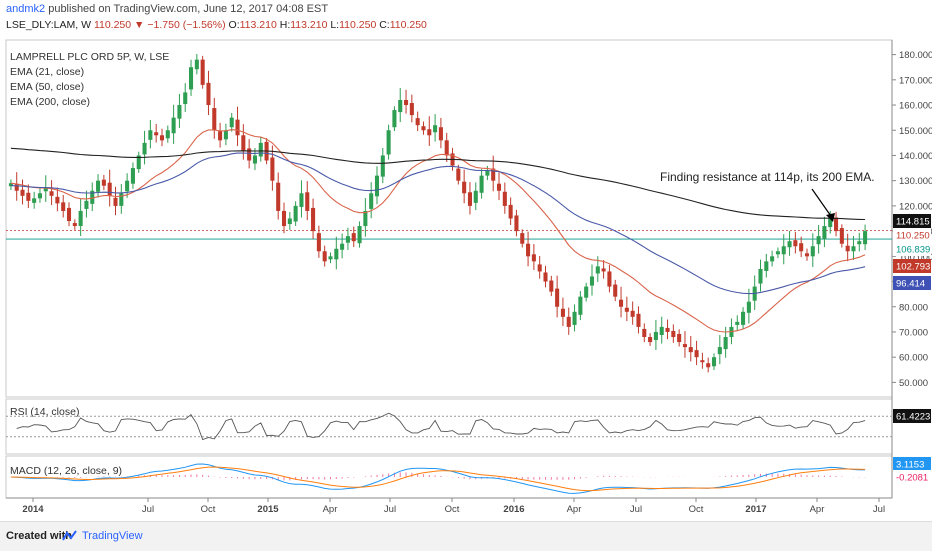 This screenshot has height=551, width=932. What do you see at coordinates (112, 25) in the screenshot?
I see `last-price: 110.250` at bounding box center [112, 25].